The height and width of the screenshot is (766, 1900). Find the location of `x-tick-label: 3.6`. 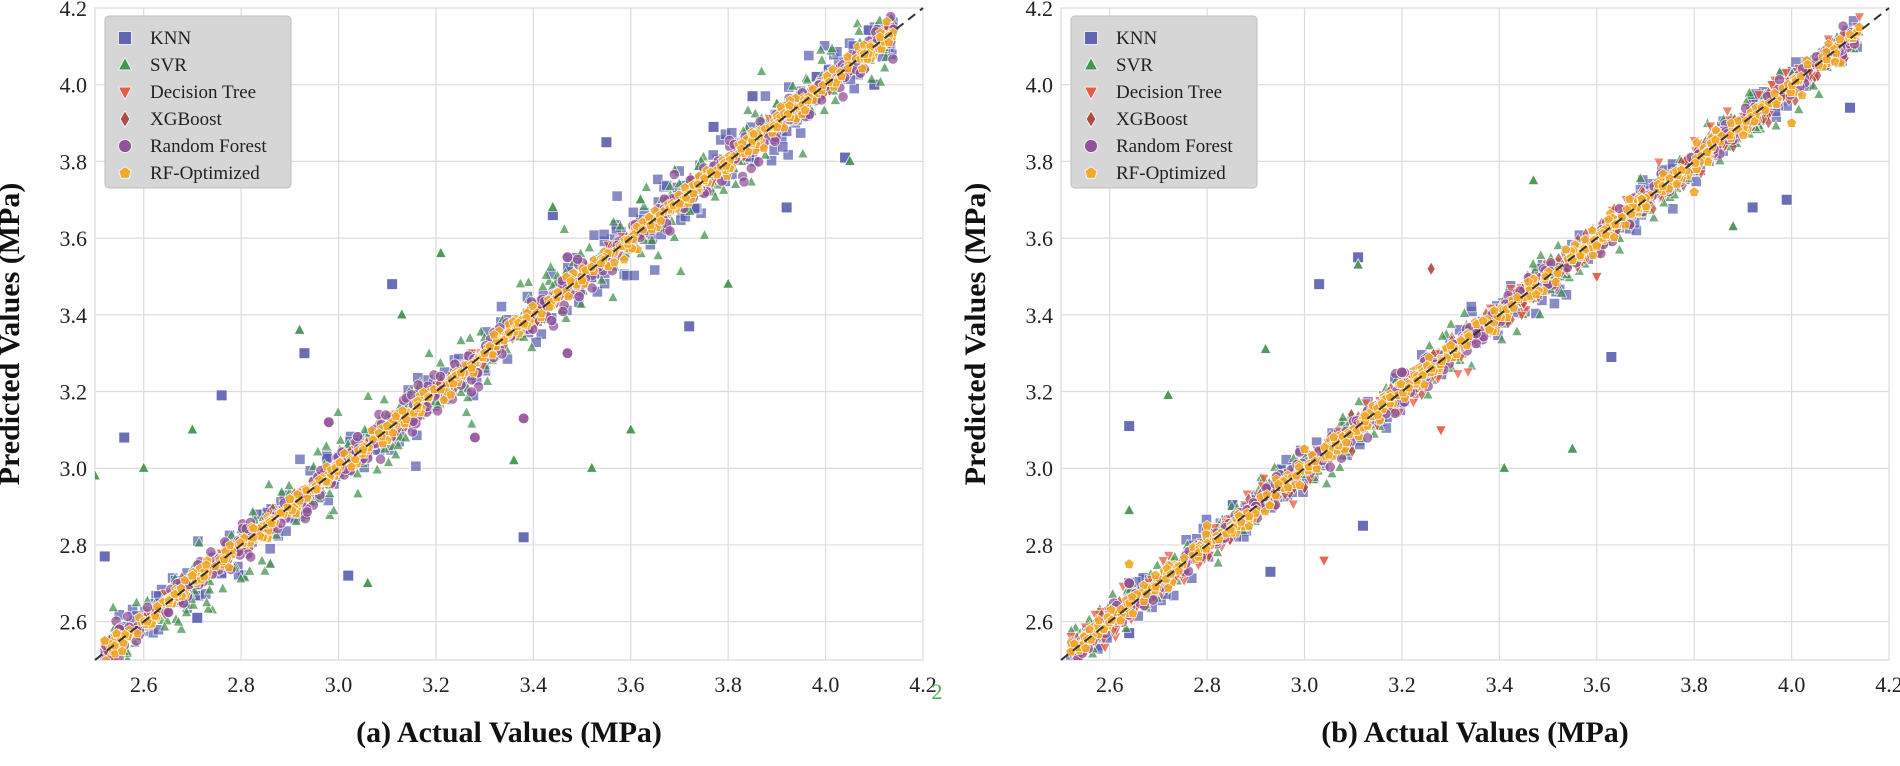

x-tick-label: 3.6 is located at coordinates (1597, 684).